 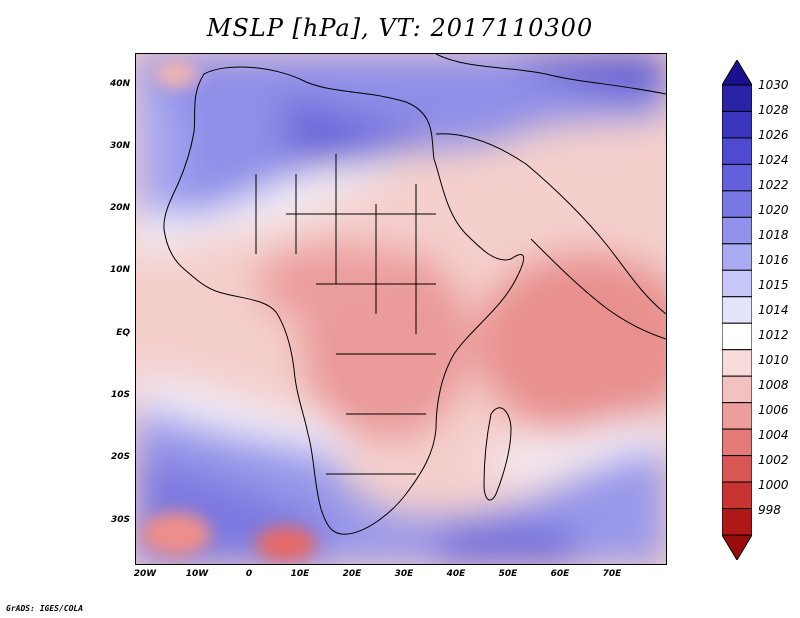 I want to click on lon-label-20w: 20W, so click(x=145, y=574).